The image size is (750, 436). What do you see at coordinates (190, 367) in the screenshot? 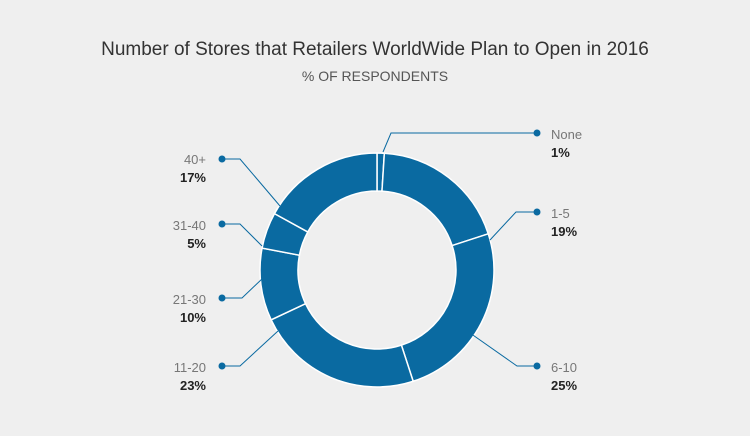
I see `slice-label-category: 11-20` at bounding box center [190, 367].